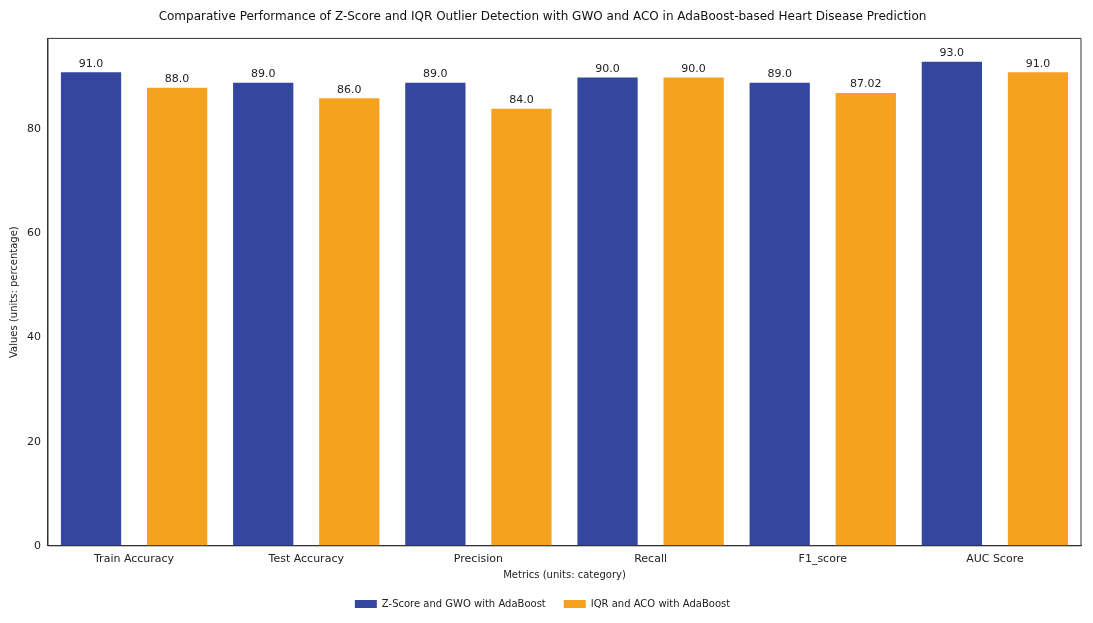 Image resolution: width=1093 pixels, height=623 pixels. What do you see at coordinates (13, 292) in the screenshot?
I see `y-axis-title: Values (units: percentage)` at bounding box center [13, 292].